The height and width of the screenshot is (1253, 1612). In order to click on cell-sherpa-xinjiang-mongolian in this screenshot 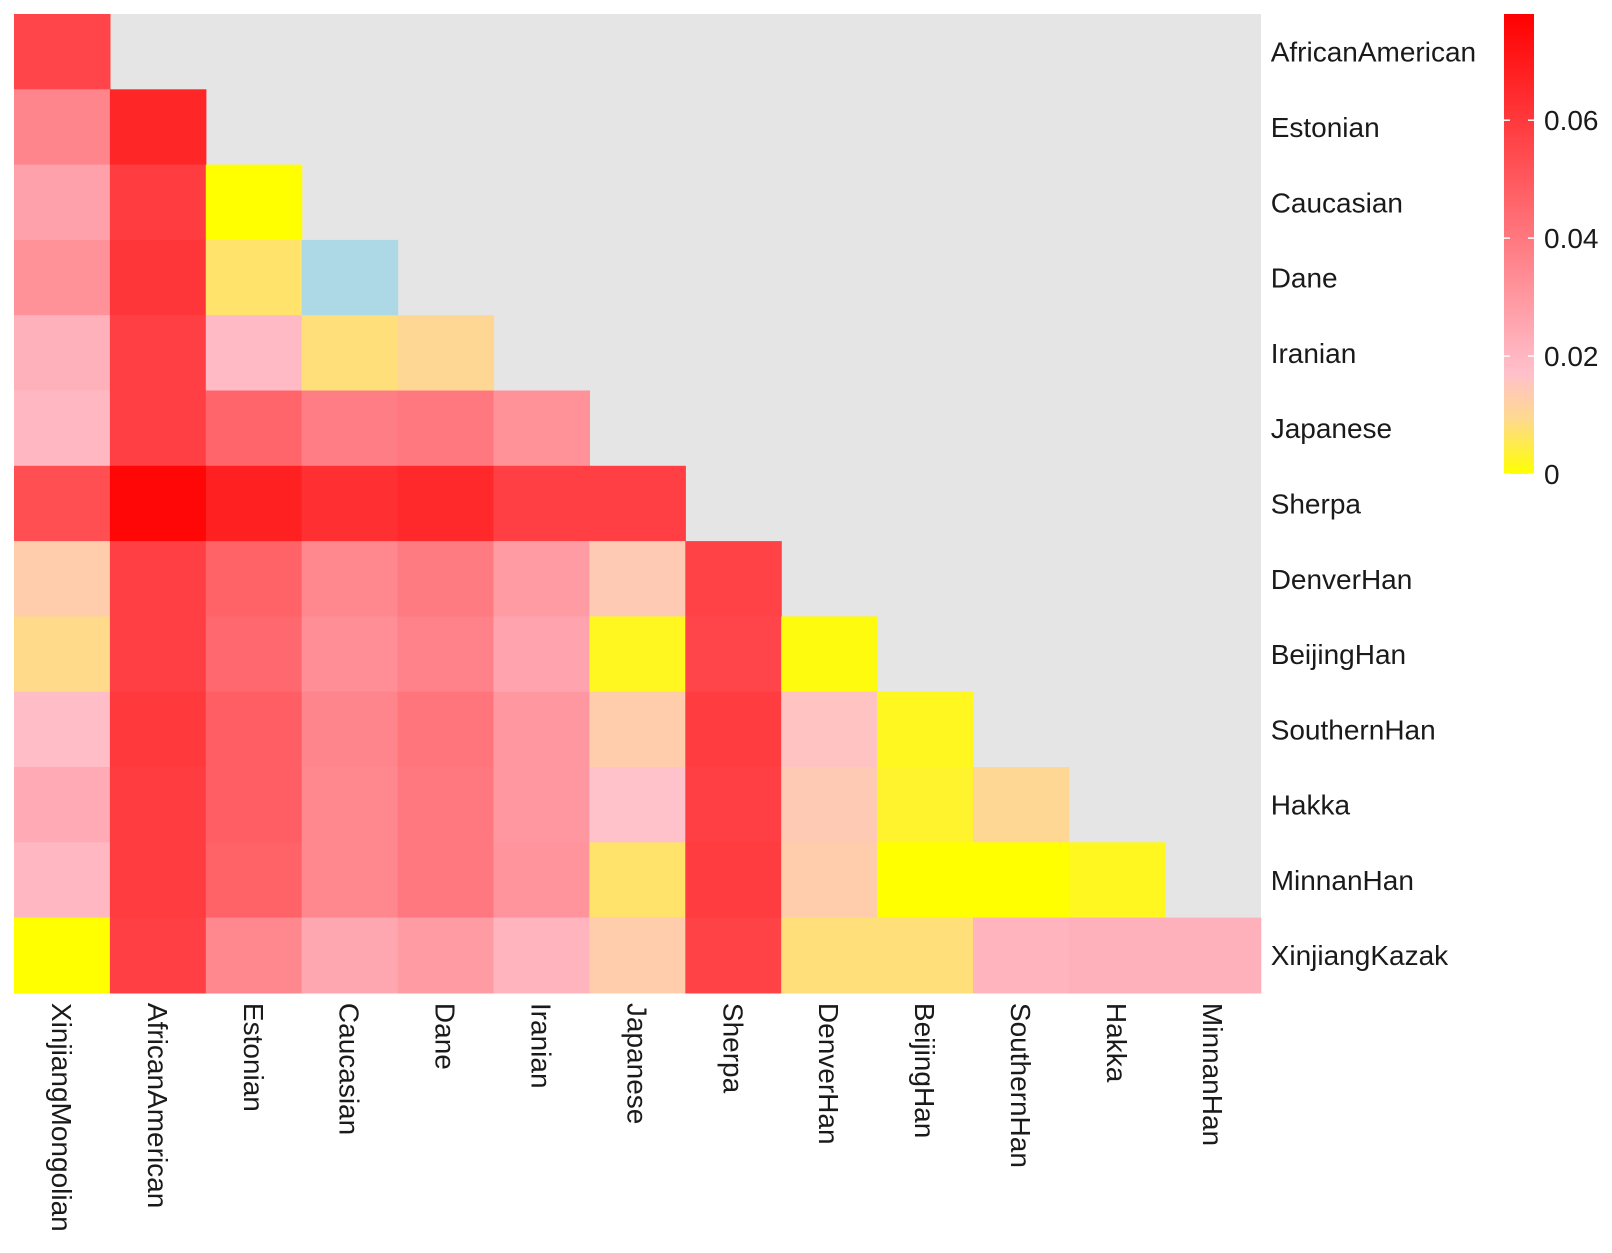, I will do `click(62, 503)`.